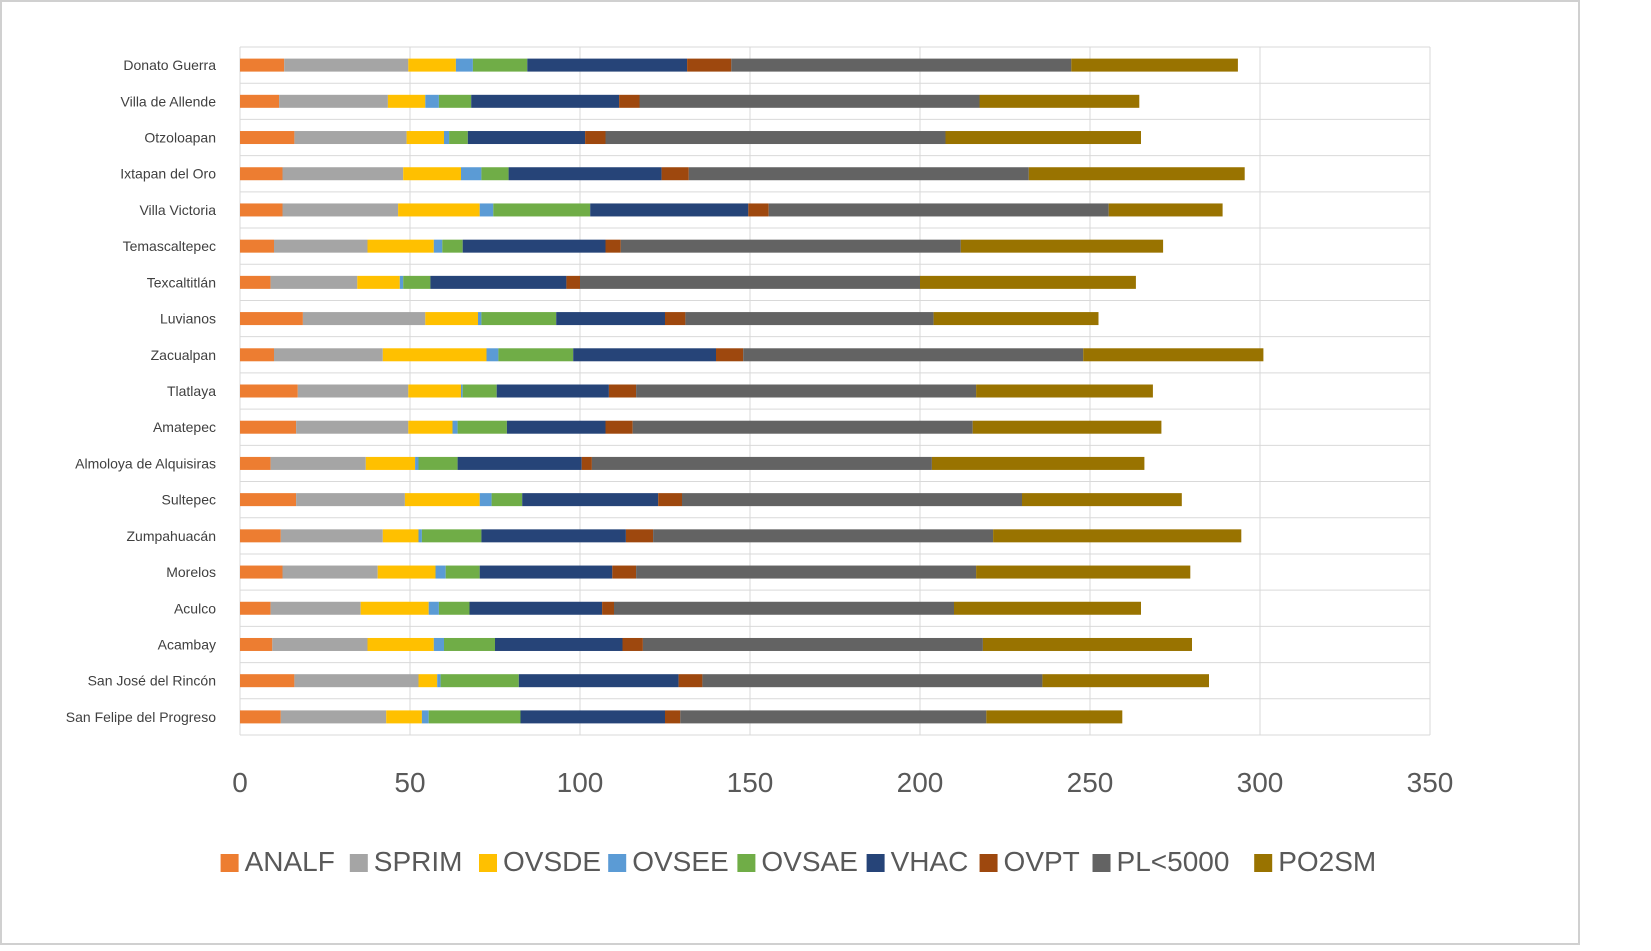  Describe the element at coordinates (418, 861) in the screenshot. I see `legend-label: SPRIM` at that location.